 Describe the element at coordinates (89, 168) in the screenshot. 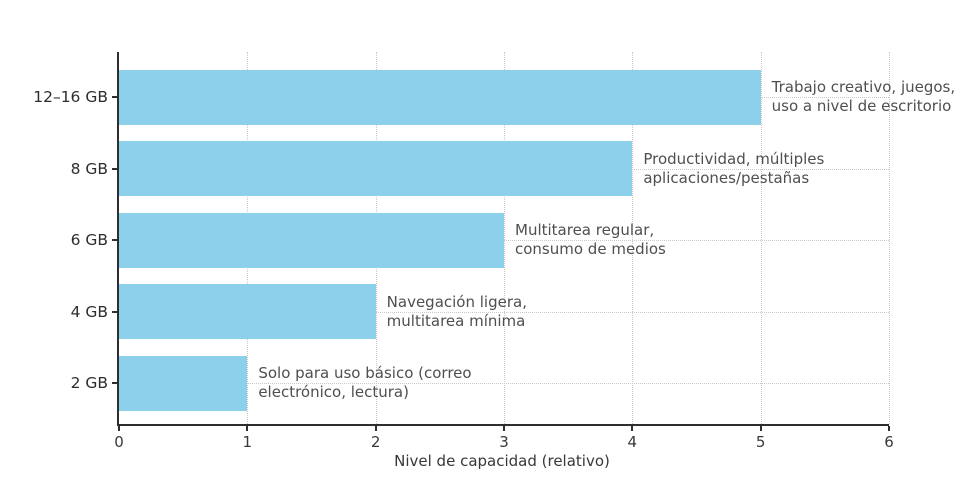

I see `y-axis-label: 8 GB` at that location.